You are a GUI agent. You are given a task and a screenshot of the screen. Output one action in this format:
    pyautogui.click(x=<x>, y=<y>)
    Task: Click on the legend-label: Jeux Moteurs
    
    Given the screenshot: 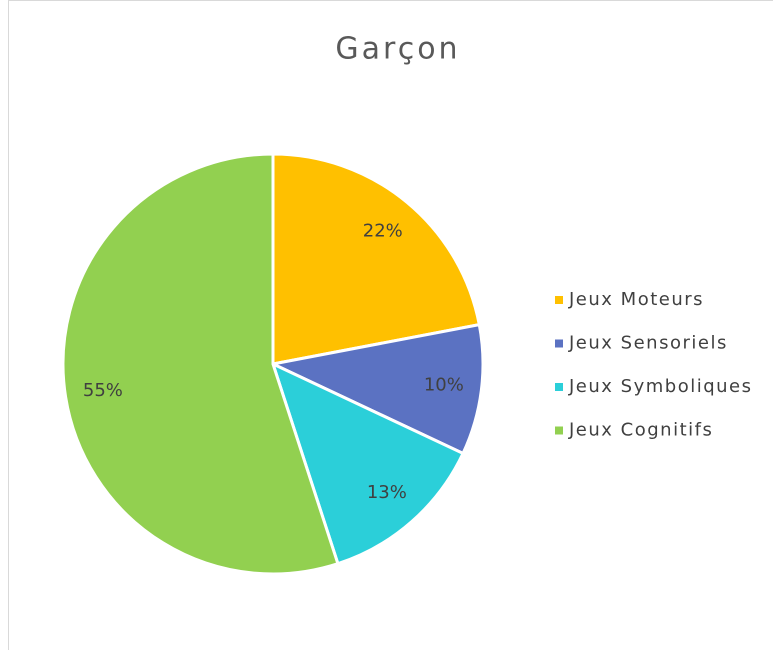 What is the action you would take?
    pyautogui.click(x=636, y=299)
    